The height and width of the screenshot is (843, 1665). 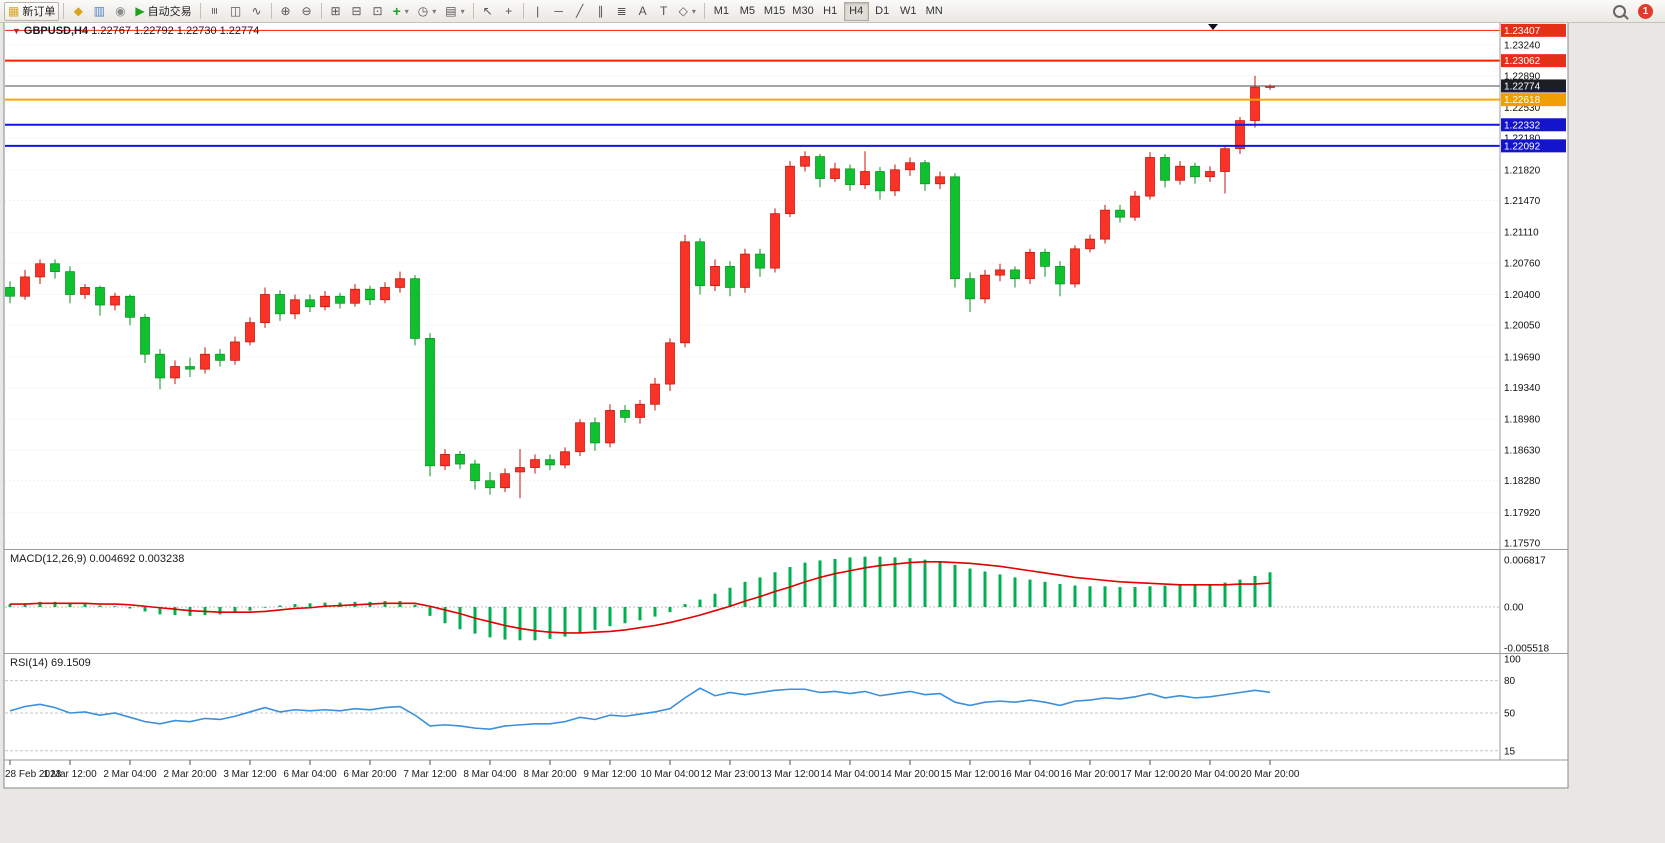 What do you see at coordinates (1534, 391) in the screenshot?
I see `price-axis` at bounding box center [1534, 391].